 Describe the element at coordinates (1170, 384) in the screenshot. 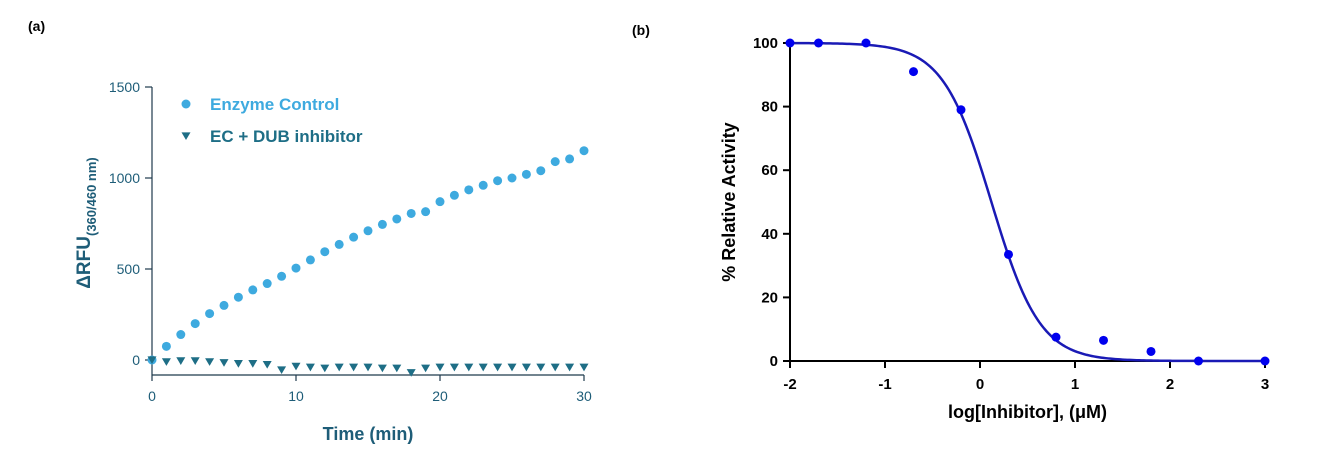

I see `x-tick-label: 2` at that location.